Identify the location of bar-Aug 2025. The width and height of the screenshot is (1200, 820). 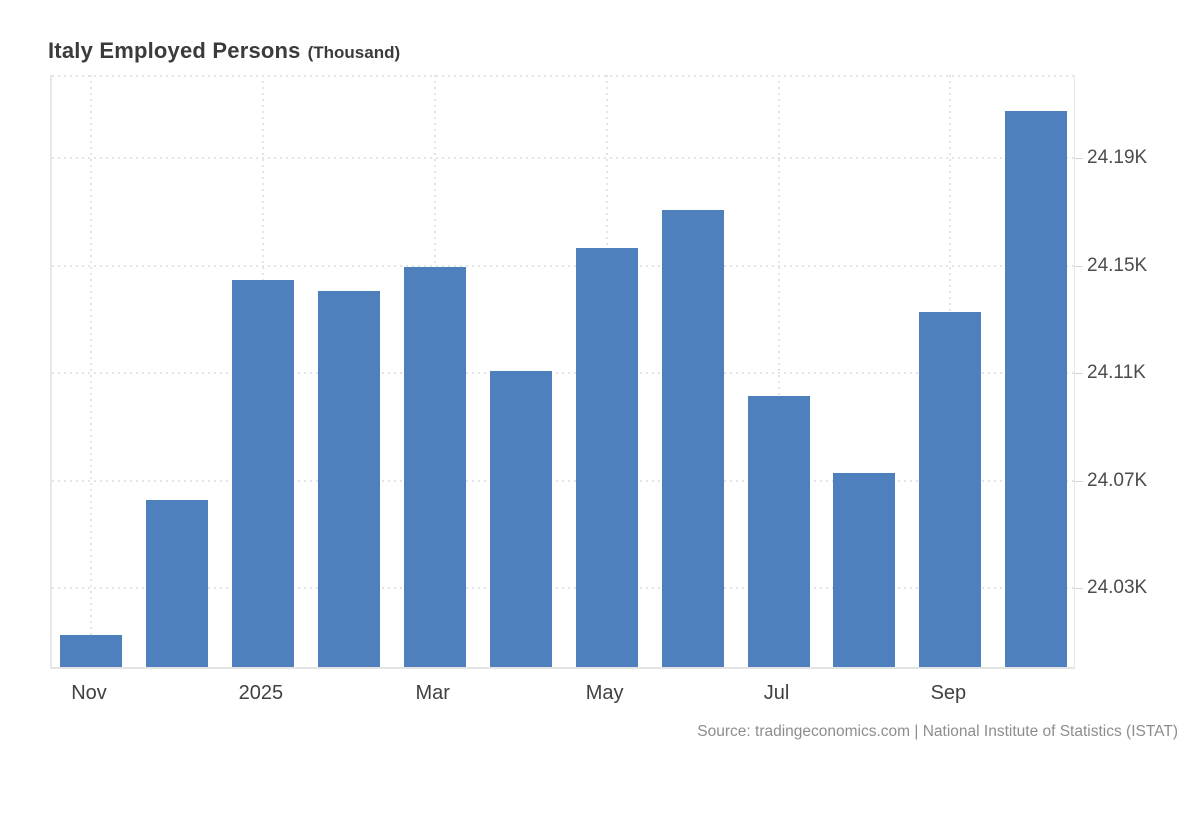
(864, 570).